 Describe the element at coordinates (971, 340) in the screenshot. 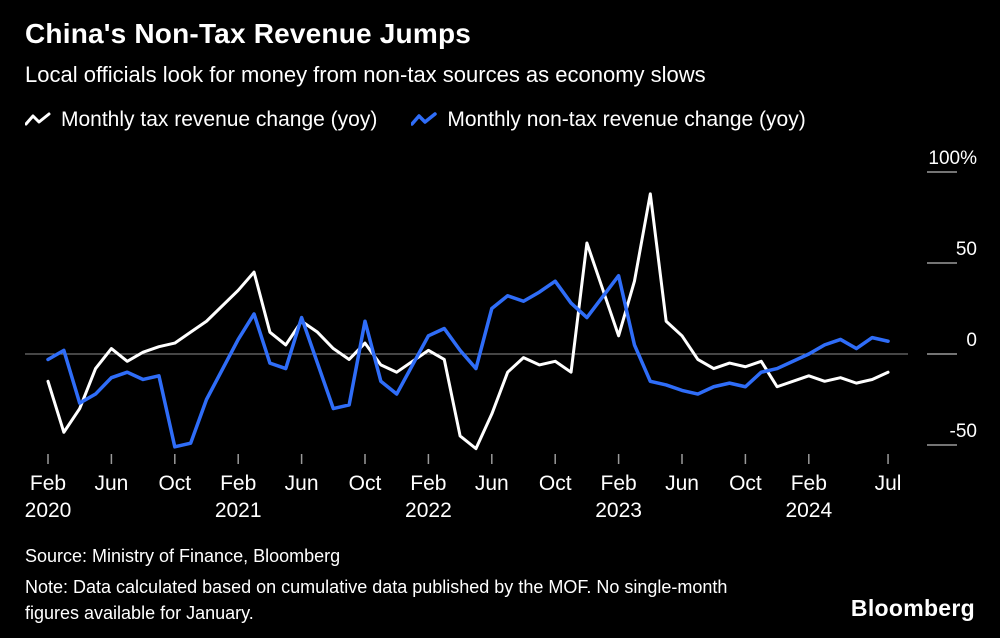

I see `y-axis-label: 0` at that location.